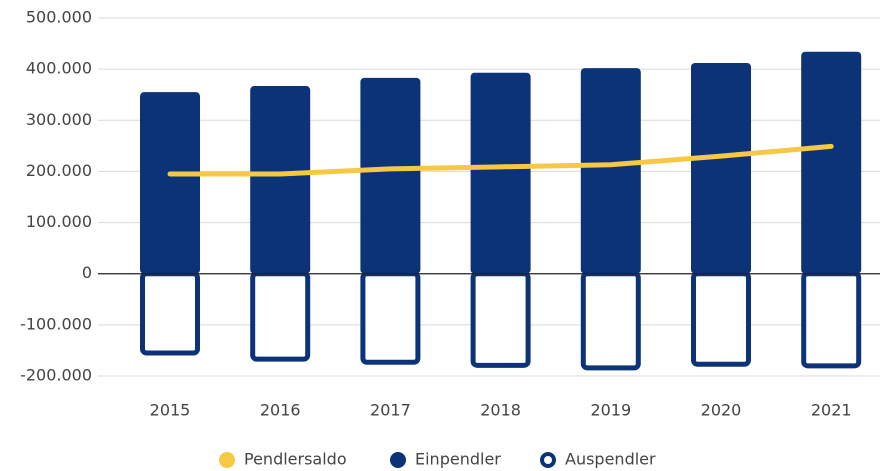  I want to click on x-tick-label: 2015, so click(170, 410).